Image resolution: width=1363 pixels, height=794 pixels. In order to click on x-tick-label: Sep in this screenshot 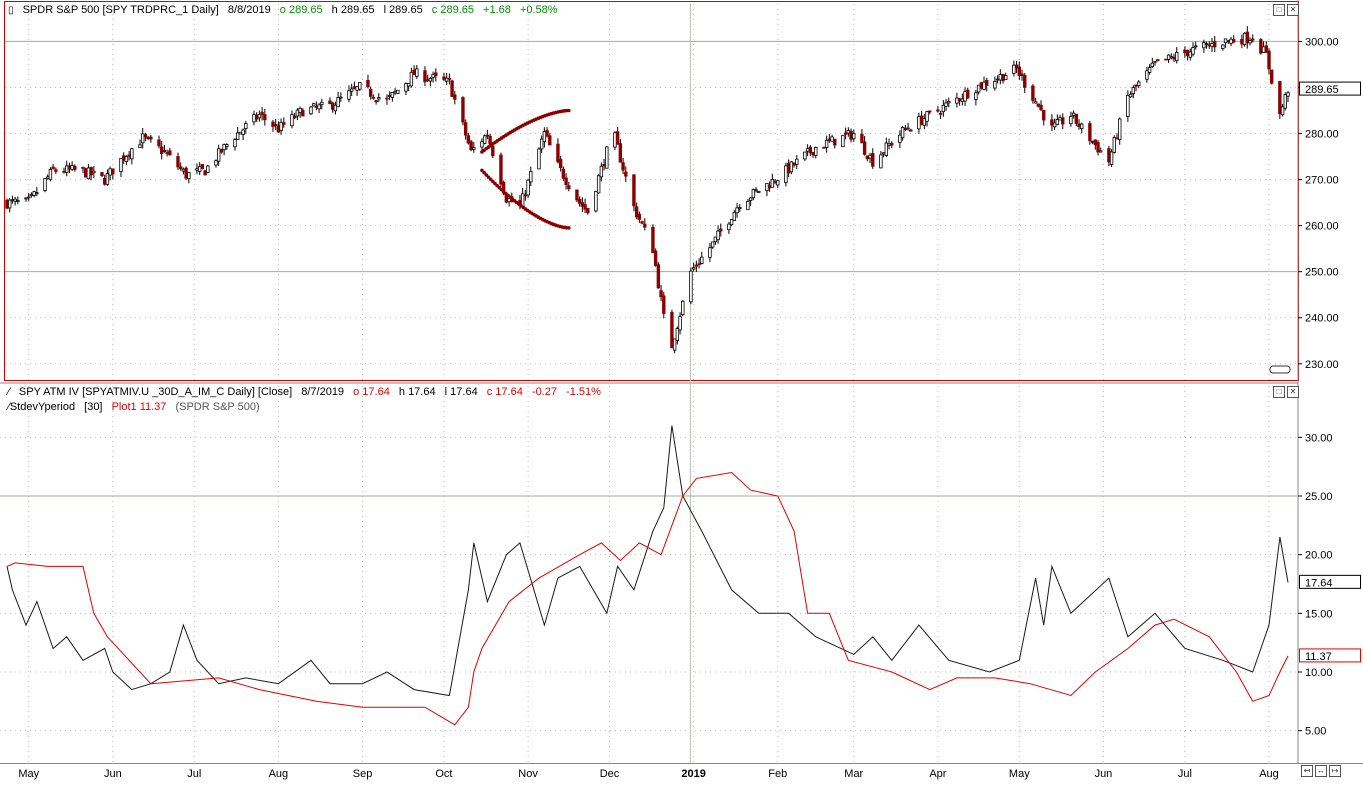, I will do `click(363, 774)`.